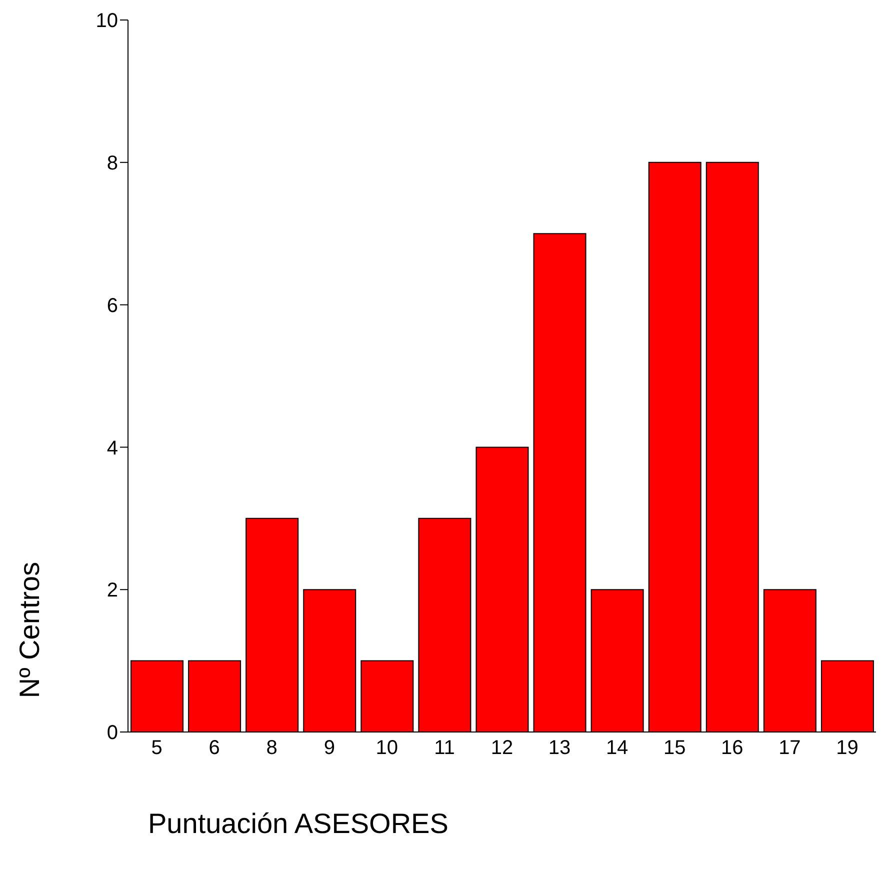 This screenshot has height=871, width=882. What do you see at coordinates (272, 748) in the screenshot?
I see `x-tick-label: 8` at bounding box center [272, 748].